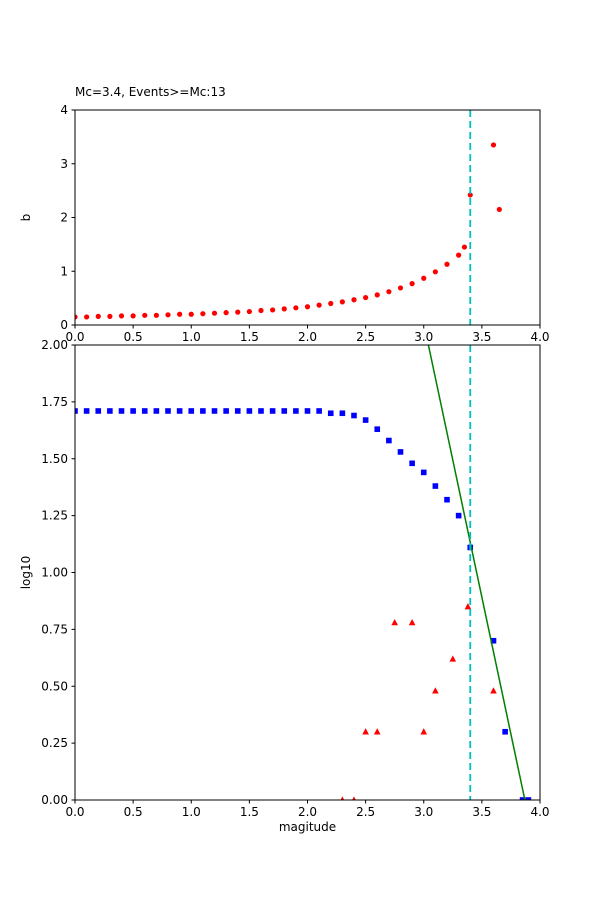  Describe the element at coordinates (307, 827) in the screenshot. I see `x-axis-label: magitude` at that location.